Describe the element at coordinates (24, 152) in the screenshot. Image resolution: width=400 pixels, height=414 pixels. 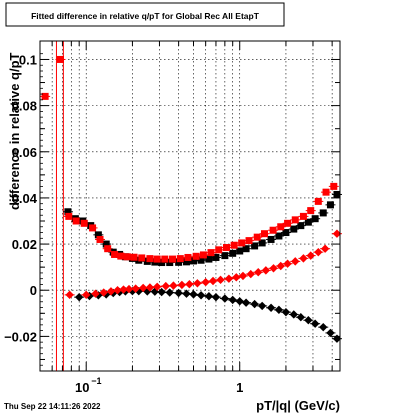
I see `y-tick-label: 0.06` at that location.